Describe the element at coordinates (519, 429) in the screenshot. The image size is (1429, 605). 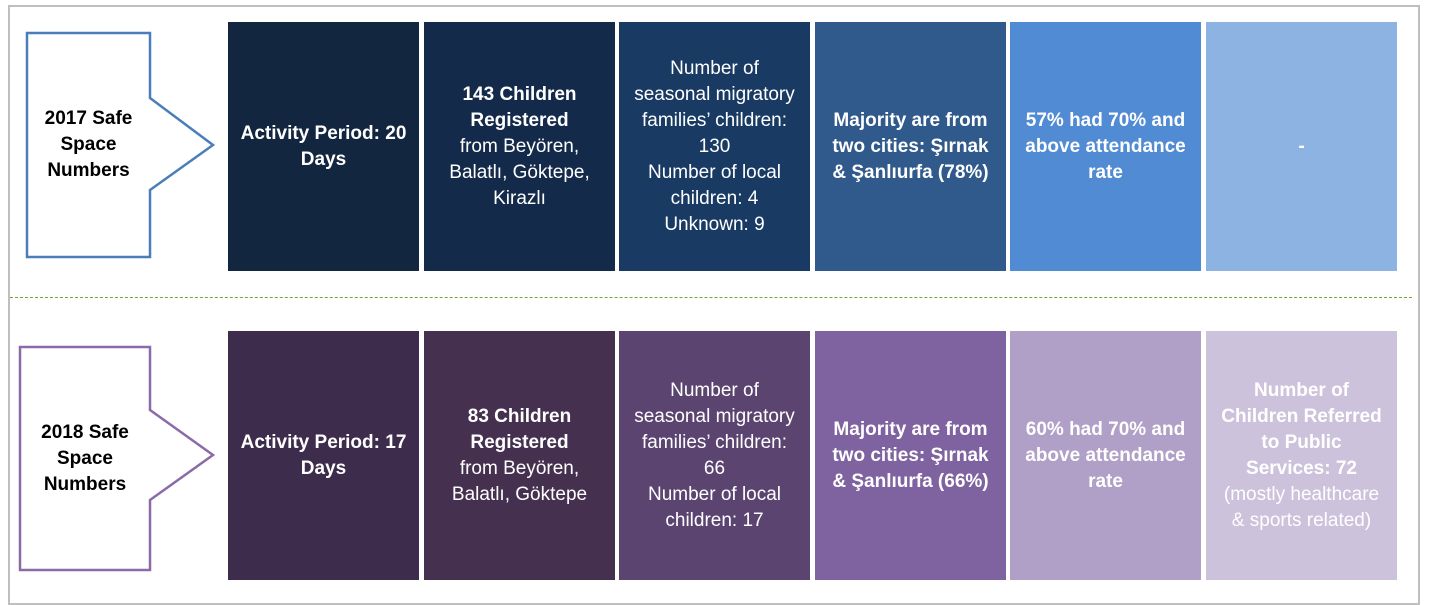
I see `box-text: 83 Children Registered` at that location.